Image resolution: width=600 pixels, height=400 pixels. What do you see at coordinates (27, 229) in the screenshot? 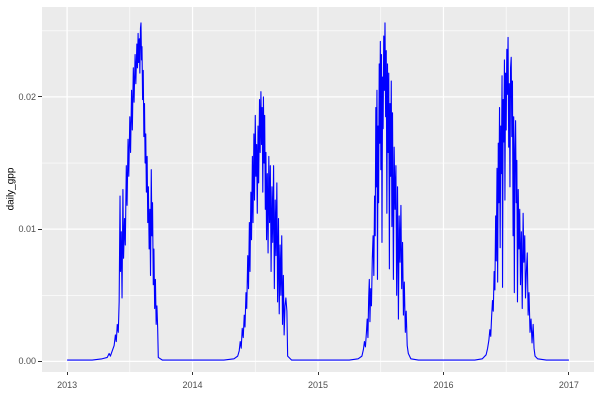
I see `y-axis-tick-label: 0.01` at bounding box center [27, 229].